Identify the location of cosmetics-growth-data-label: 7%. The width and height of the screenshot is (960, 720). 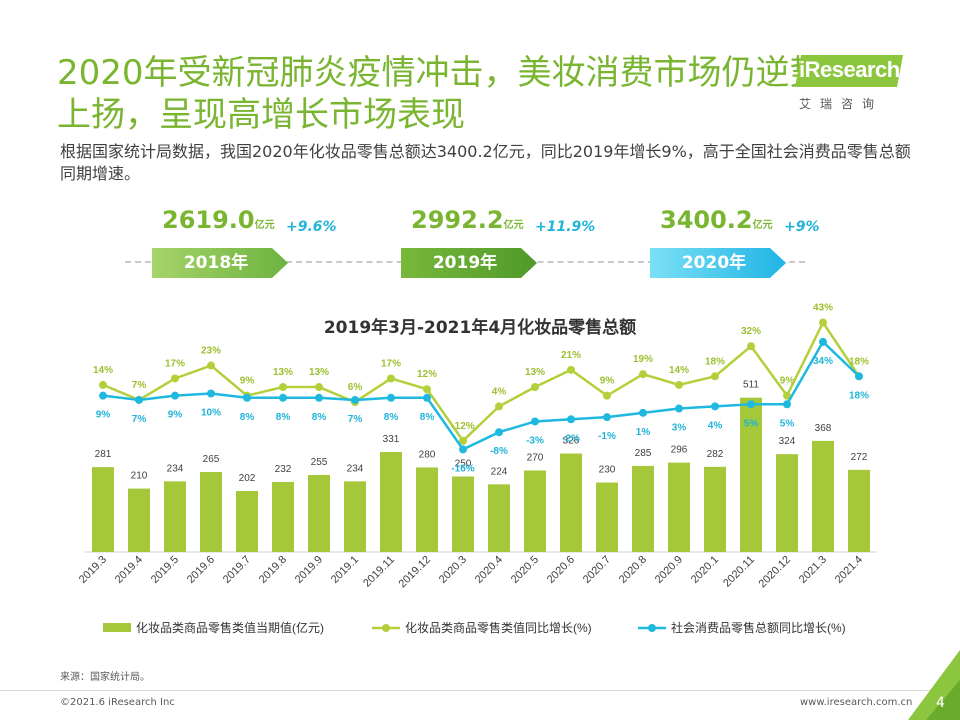
(139, 385).